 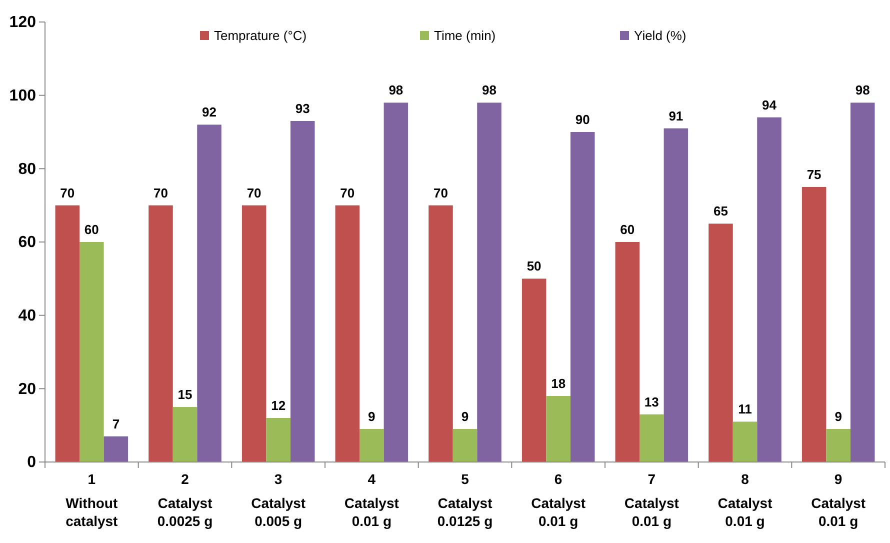 What do you see at coordinates (278, 405) in the screenshot?
I see `data-label: 12` at bounding box center [278, 405].